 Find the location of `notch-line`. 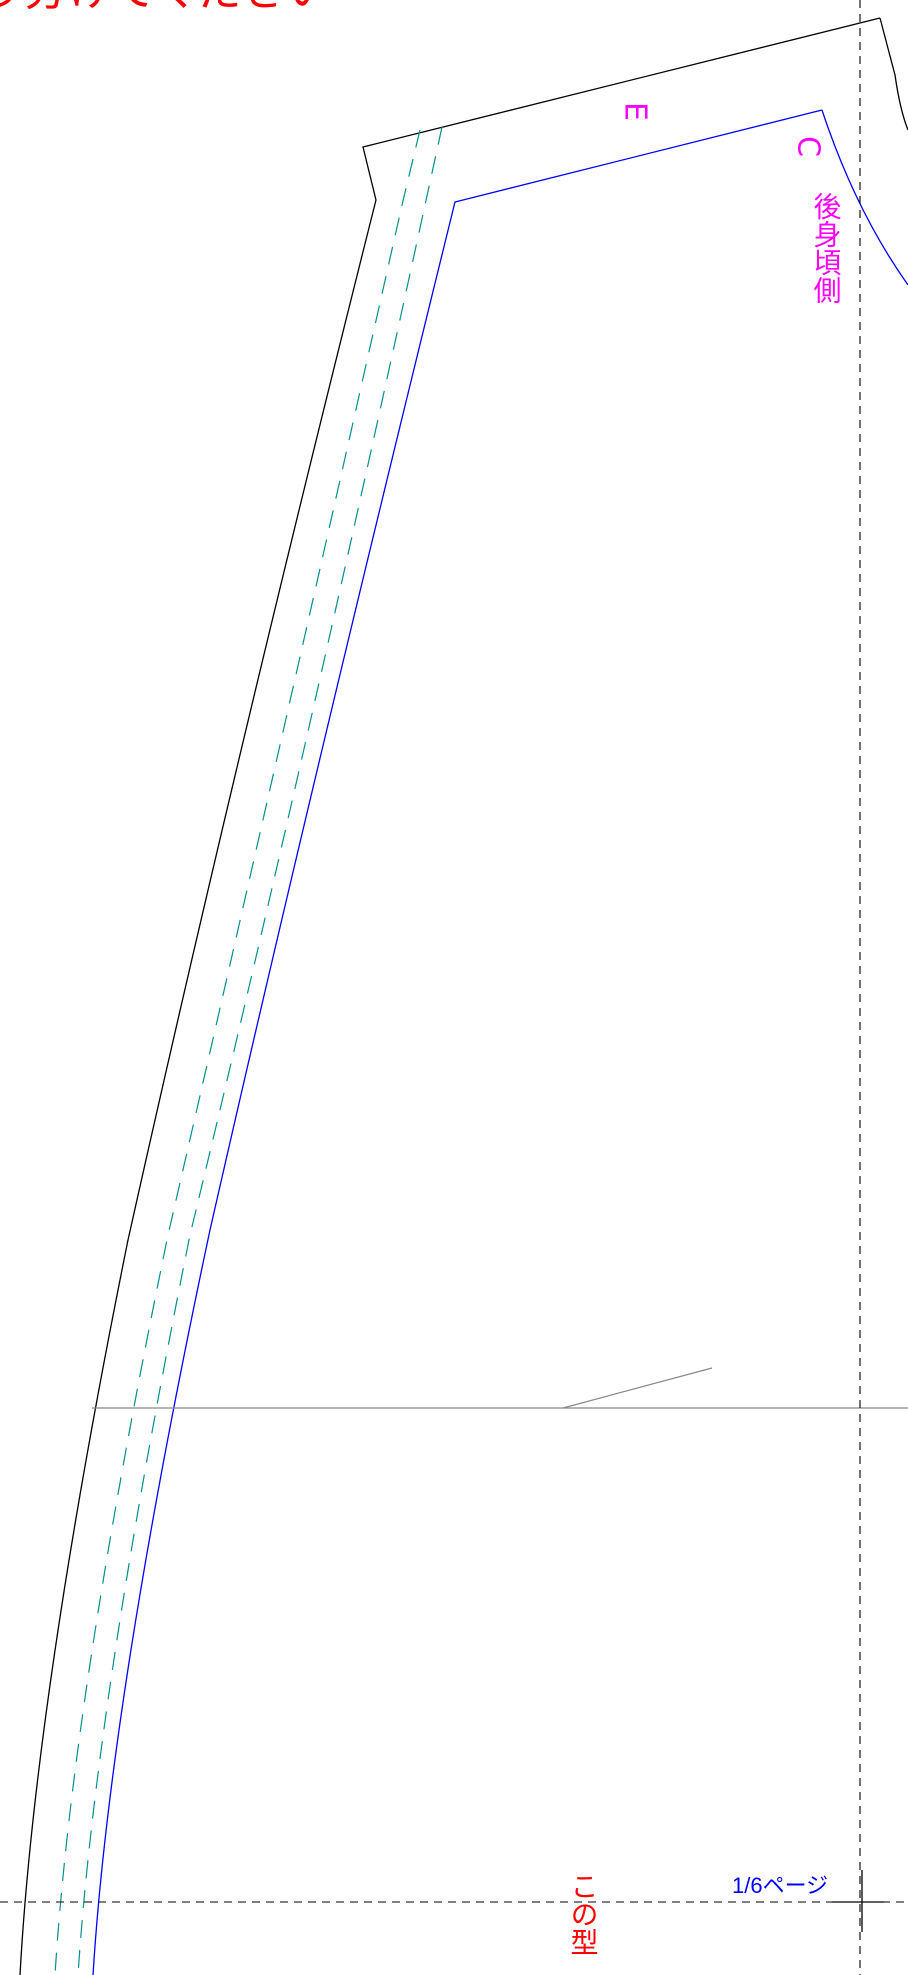

notch-line is located at coordinates (637, 1388).